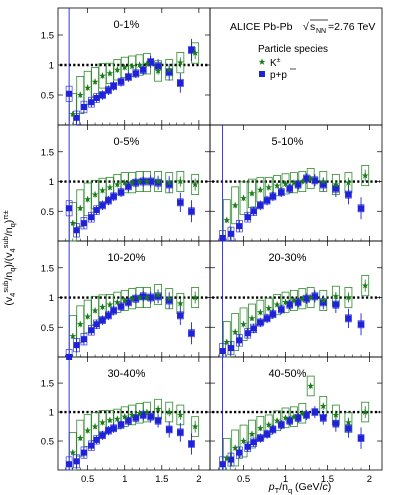 The height and width of the screenshot is (495, 407). I want to click on y-axis-label-part: 4, so click(12, 250).